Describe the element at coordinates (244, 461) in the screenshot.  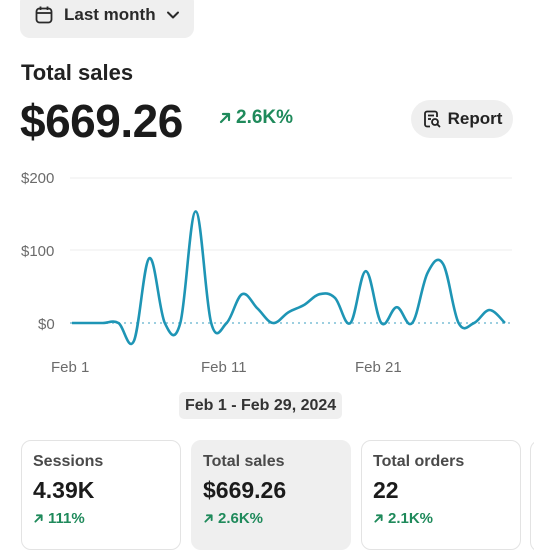
I see `metric-card-title: Total sales` at that location.